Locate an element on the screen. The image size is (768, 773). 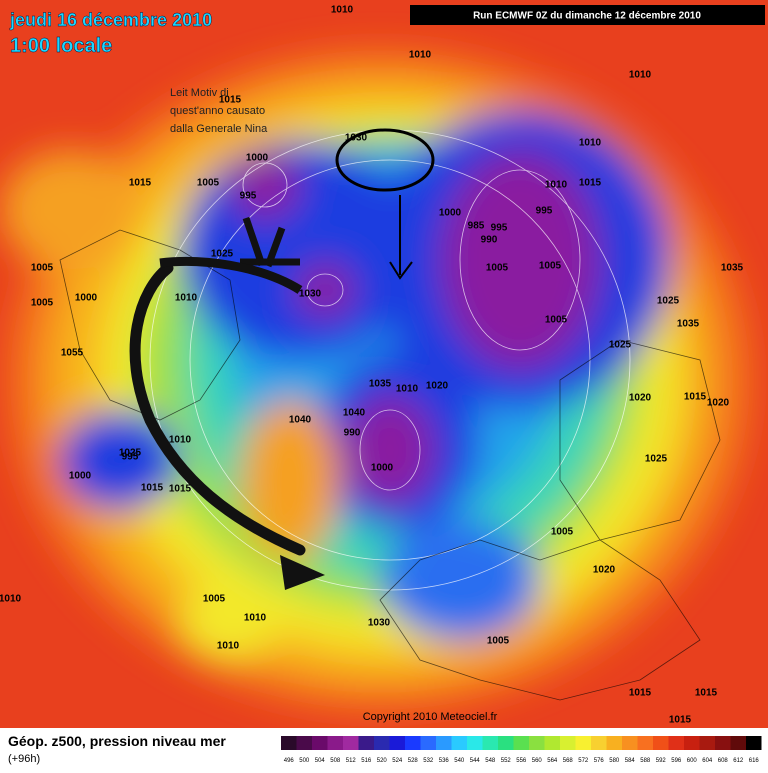
legend-label: 564 is located at coordinates (552, 761).